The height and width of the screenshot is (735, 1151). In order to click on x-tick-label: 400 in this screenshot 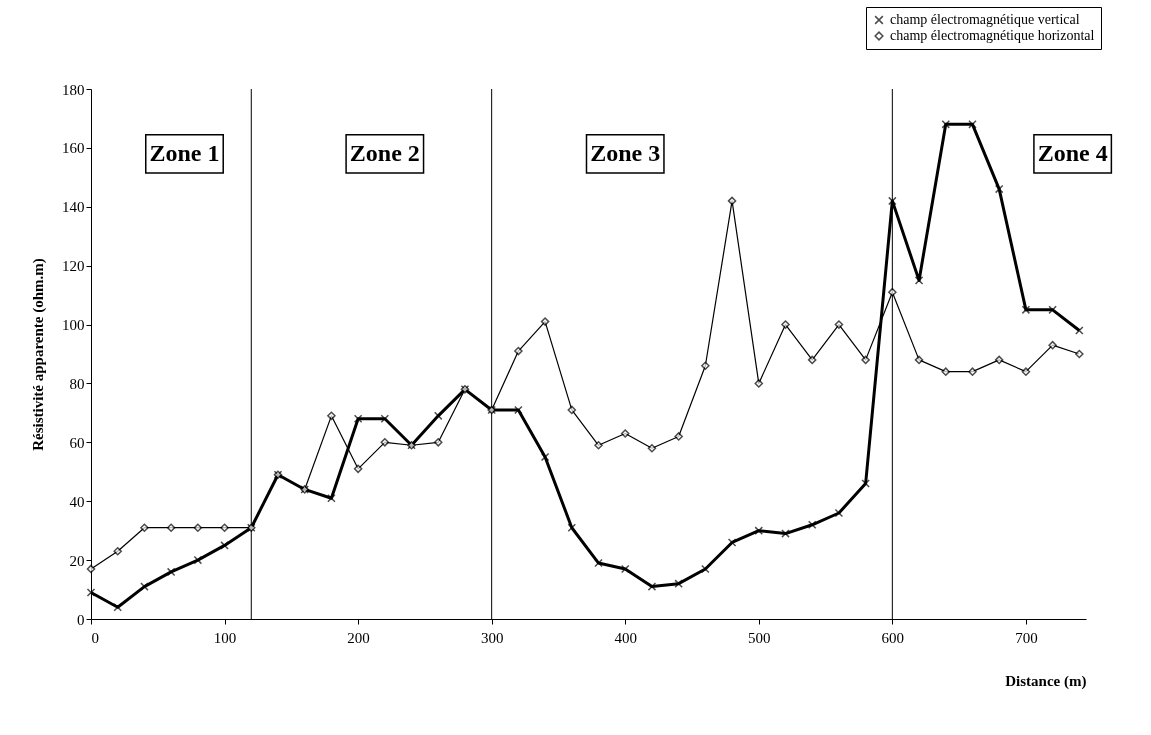, I will do `click(625, 637)`.